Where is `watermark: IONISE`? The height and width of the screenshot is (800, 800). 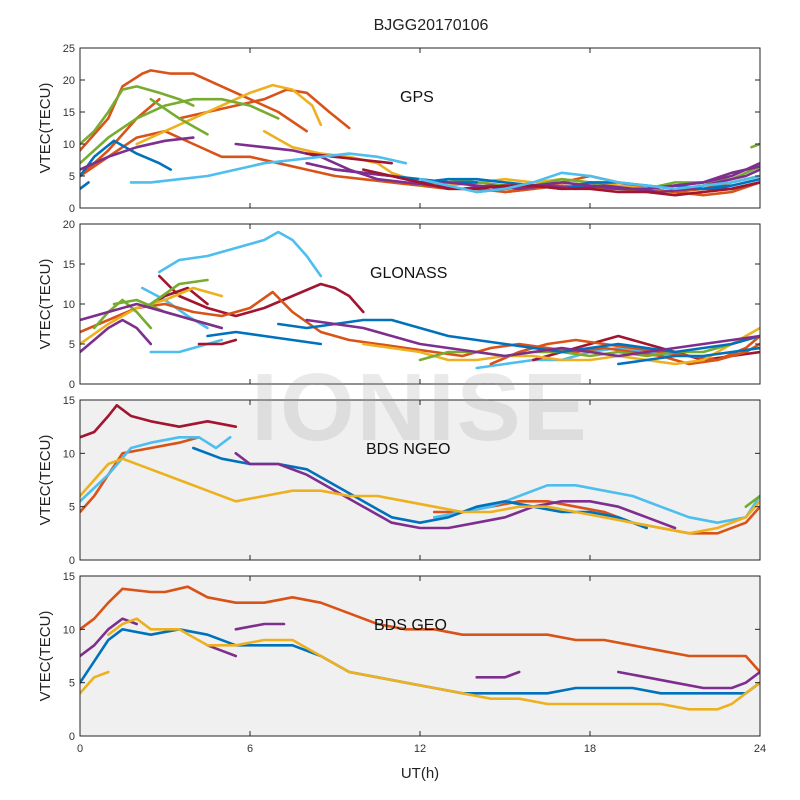 watermark: IONISE is located at coordinates (419, 407).